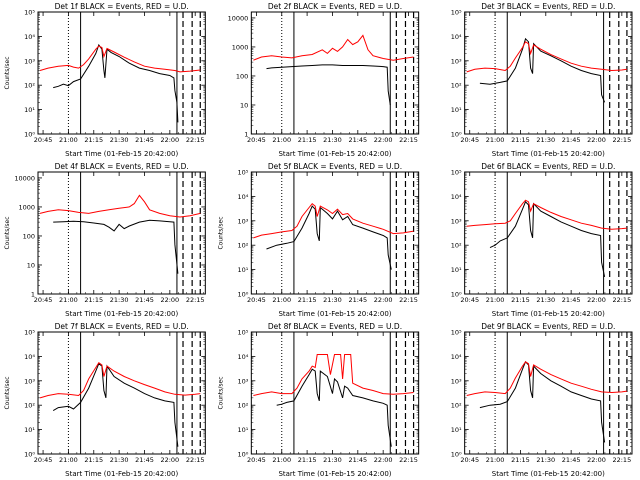 The width and height of the screenshot is (640, 480). Describe the element at coordinates (335, 326) in the screenshot. I see `panel-title: Det 8f BLACK = Events, RED = U.D.` at that location.